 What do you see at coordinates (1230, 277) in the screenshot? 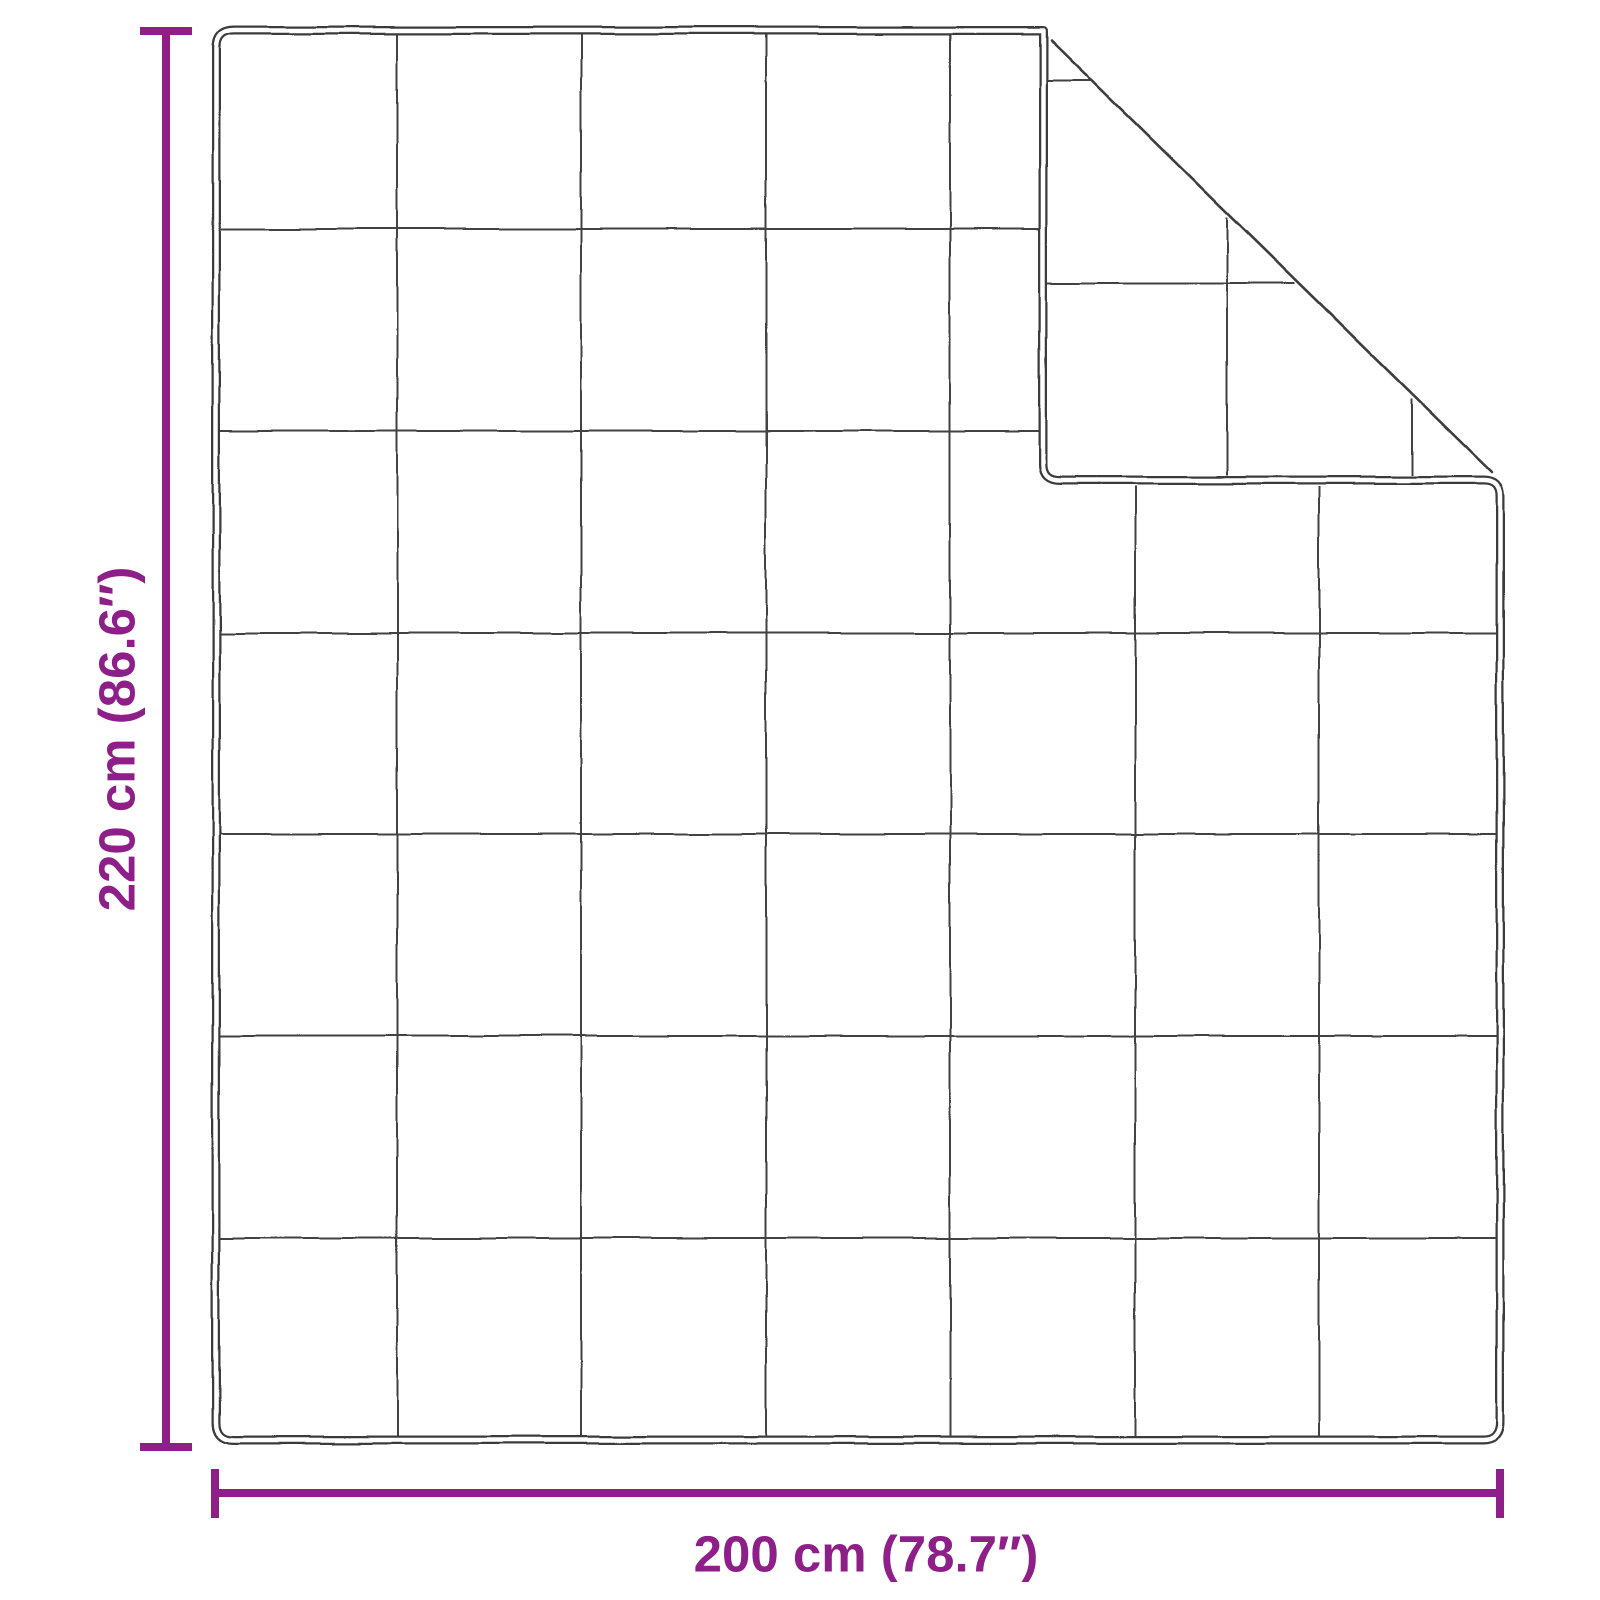
I see `folded-corner-grid` at bounding box center [1230, 277].